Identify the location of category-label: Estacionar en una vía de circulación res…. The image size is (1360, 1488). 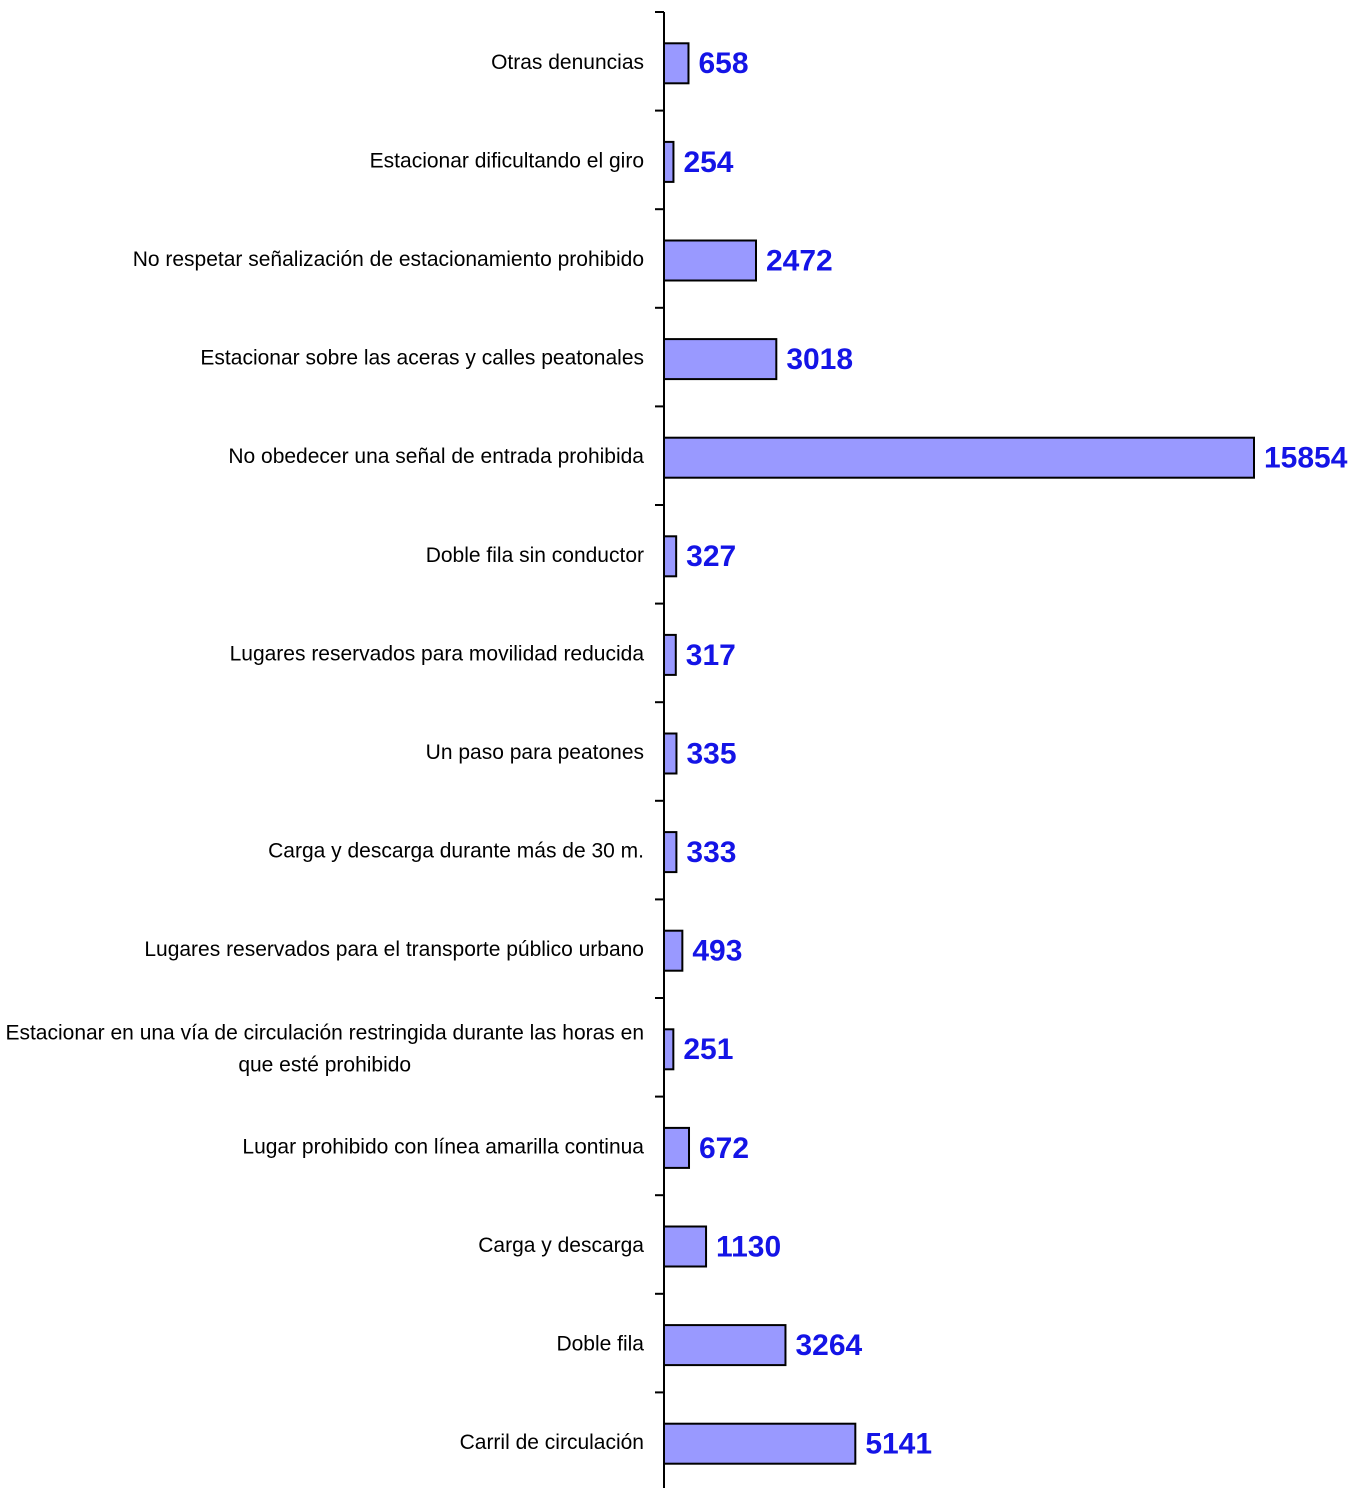
(324, 1048).